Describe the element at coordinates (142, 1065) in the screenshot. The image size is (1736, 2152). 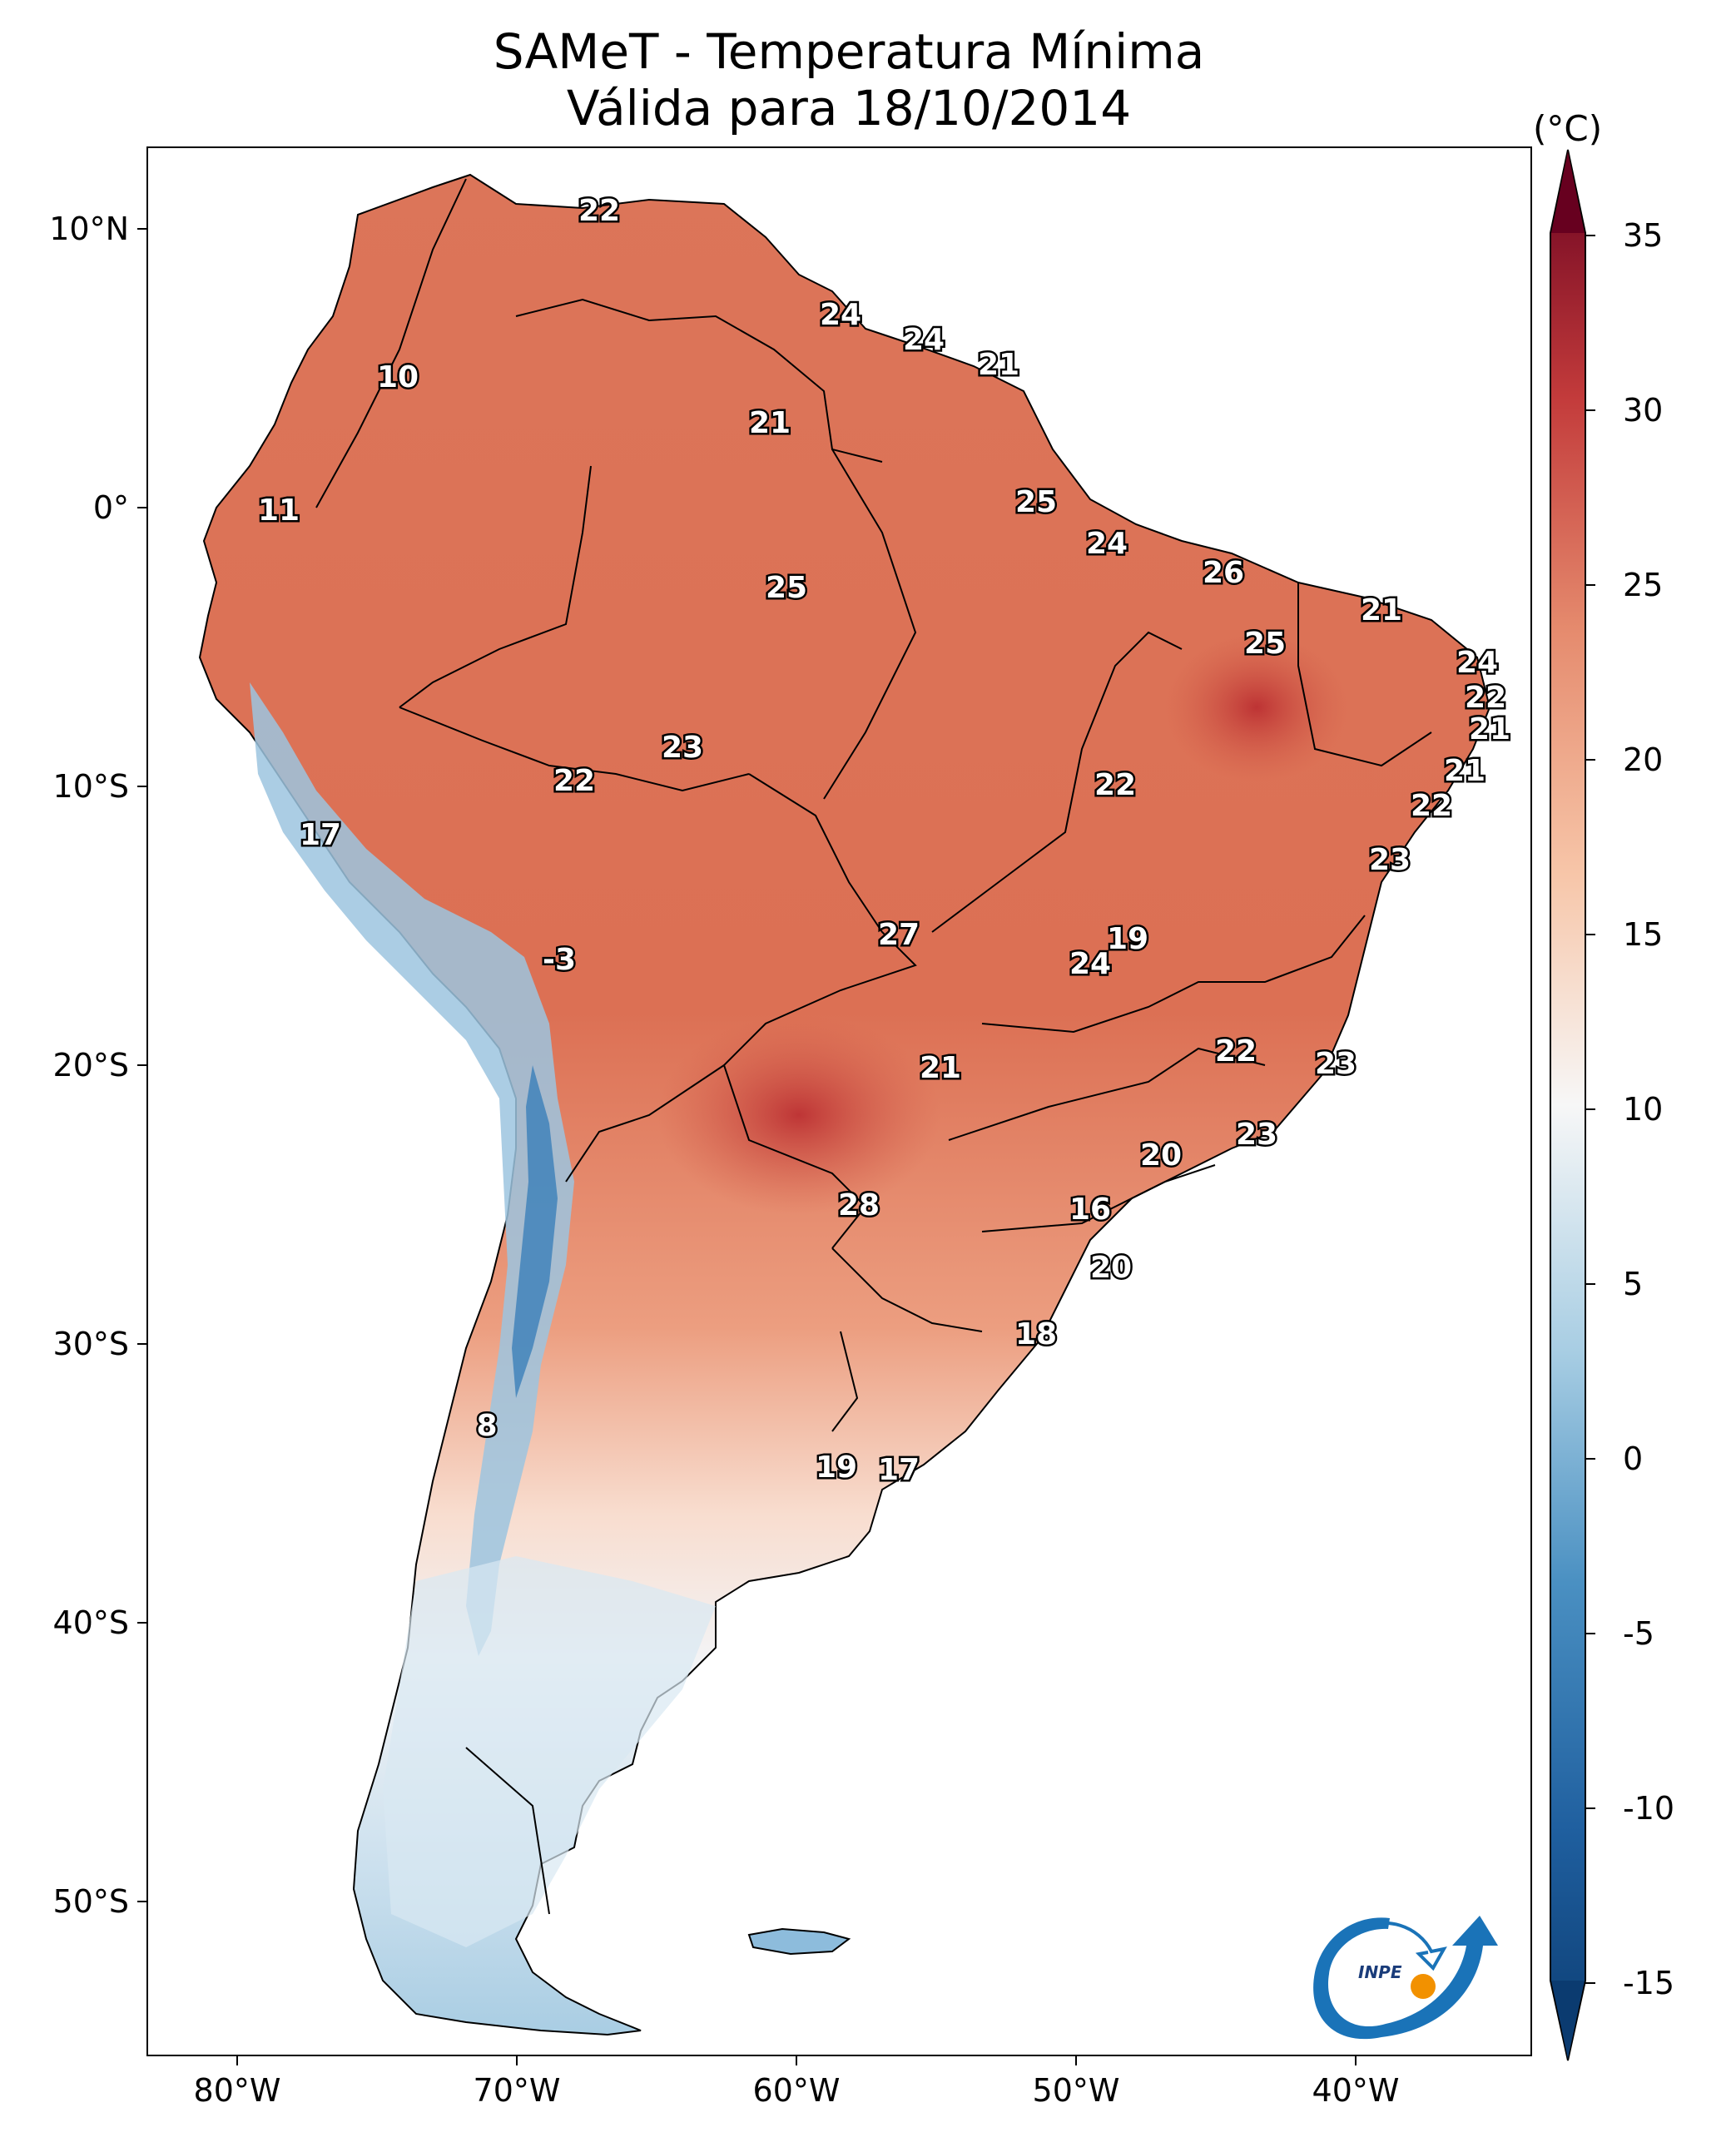
I see `latitude-ticks` at that location.